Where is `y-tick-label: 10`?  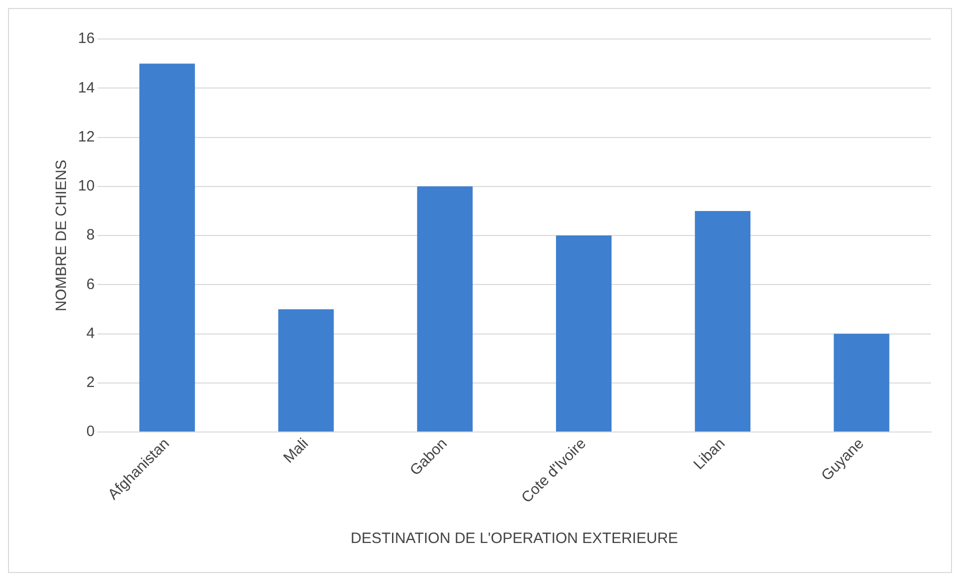
y-tick-label: 10 is located at coordinates (86, 186).